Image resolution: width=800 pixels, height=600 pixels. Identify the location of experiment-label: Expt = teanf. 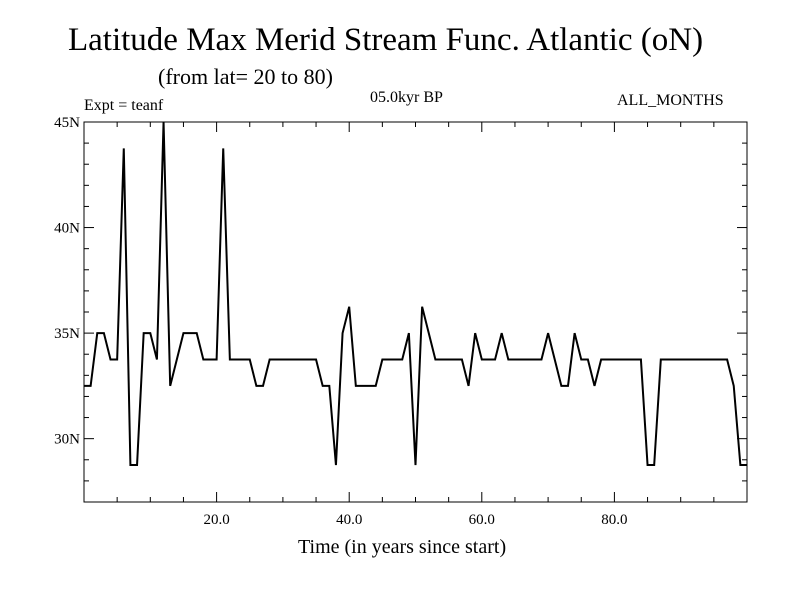
(124, 105).